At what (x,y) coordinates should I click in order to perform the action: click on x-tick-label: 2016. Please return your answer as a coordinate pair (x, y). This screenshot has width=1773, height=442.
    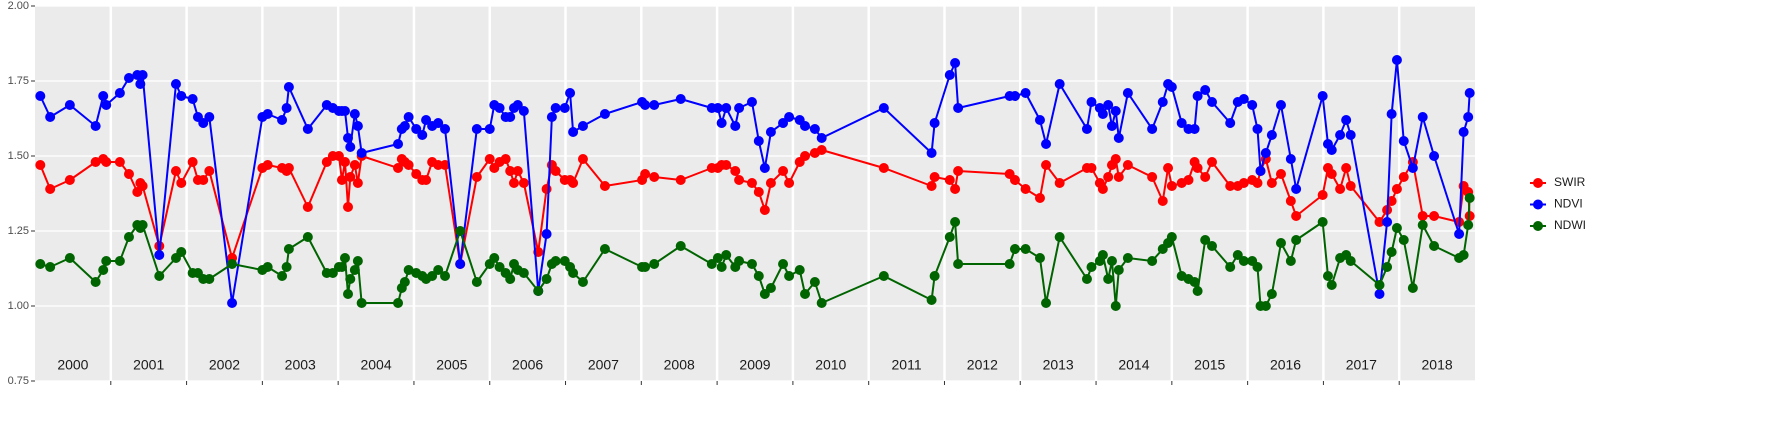
    Looking at the image, I should click on (1285, 365).